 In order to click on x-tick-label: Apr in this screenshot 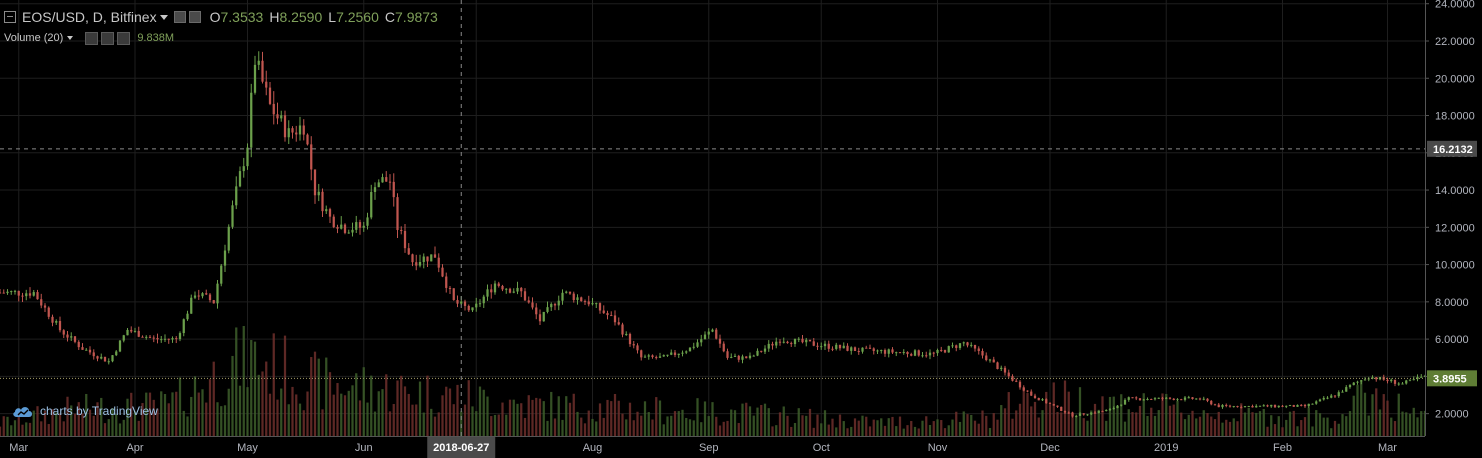, I will do `click(134, 448)`.